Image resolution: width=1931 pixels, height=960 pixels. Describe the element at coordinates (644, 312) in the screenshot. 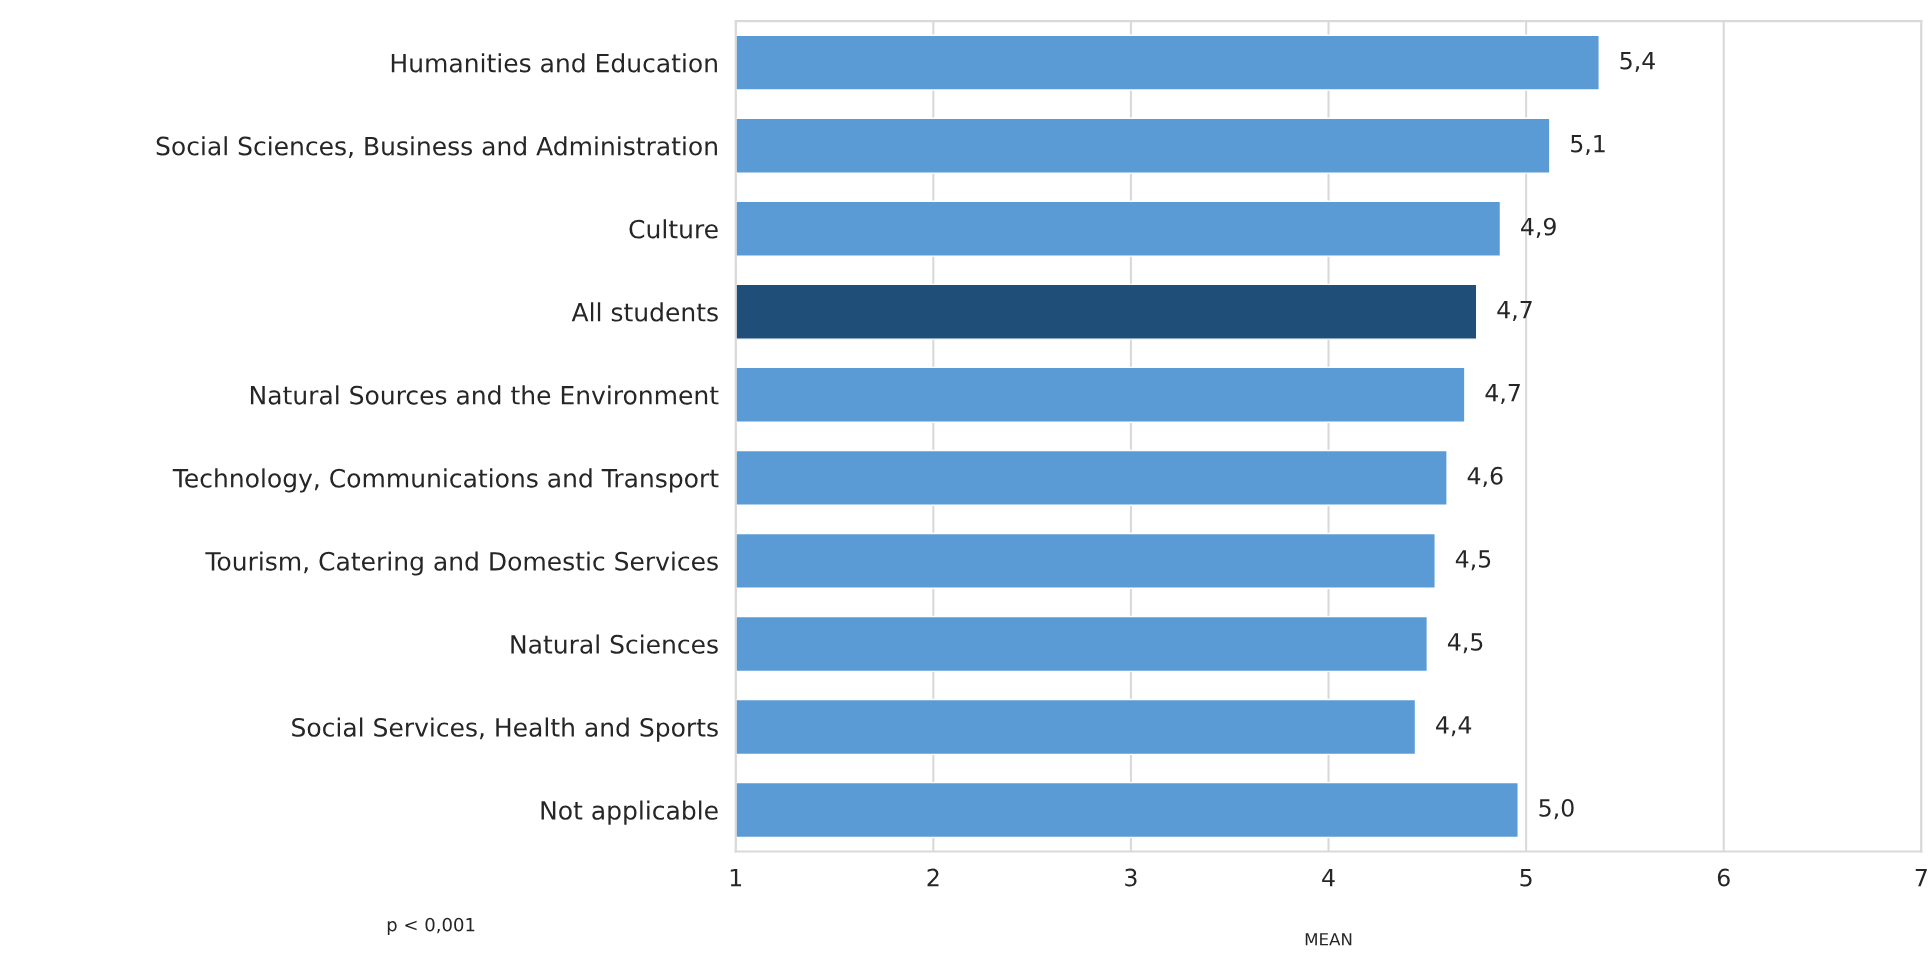

I see `y-tick-label: All students` at that location.